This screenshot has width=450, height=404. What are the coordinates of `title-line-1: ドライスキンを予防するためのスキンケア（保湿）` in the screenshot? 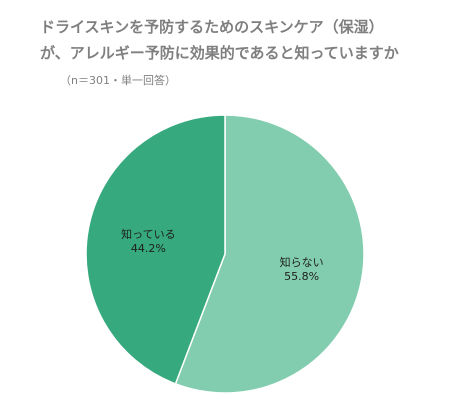 It's located at (212, 27).